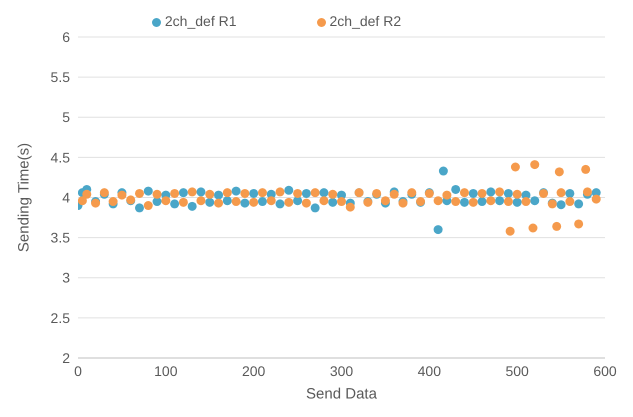 This screenshot has height=417, width=633. I want to click on x-tick-label: 300, so click(342, 370).